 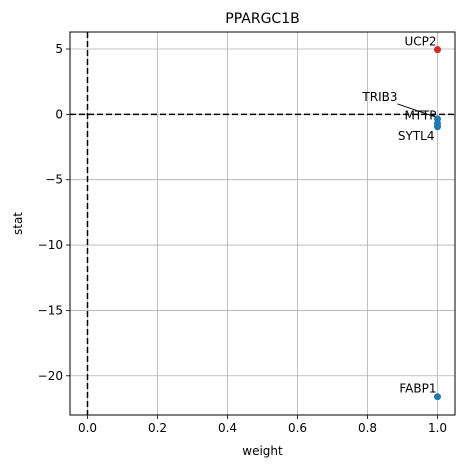 What do you see at coordinates (420, 42) in the screenshot?
I see `point-label-ucp2: UCP2` at bounding box center [420, 42].